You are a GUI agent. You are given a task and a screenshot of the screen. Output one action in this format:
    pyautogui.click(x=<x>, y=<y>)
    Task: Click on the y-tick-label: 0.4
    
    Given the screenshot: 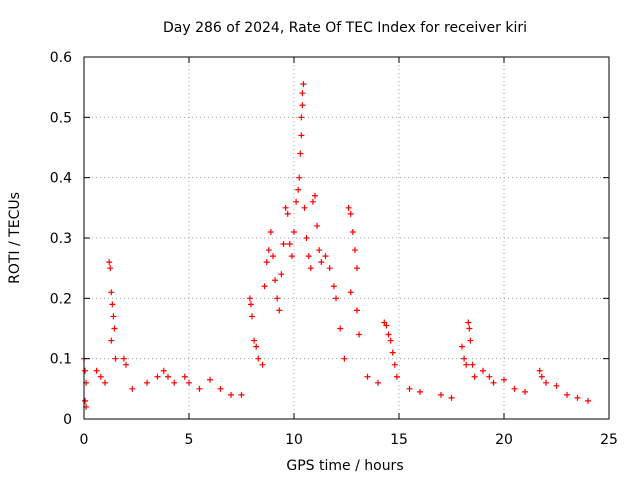 What is the action you would take?
    pyautogui.click(x=61, y=179)
    